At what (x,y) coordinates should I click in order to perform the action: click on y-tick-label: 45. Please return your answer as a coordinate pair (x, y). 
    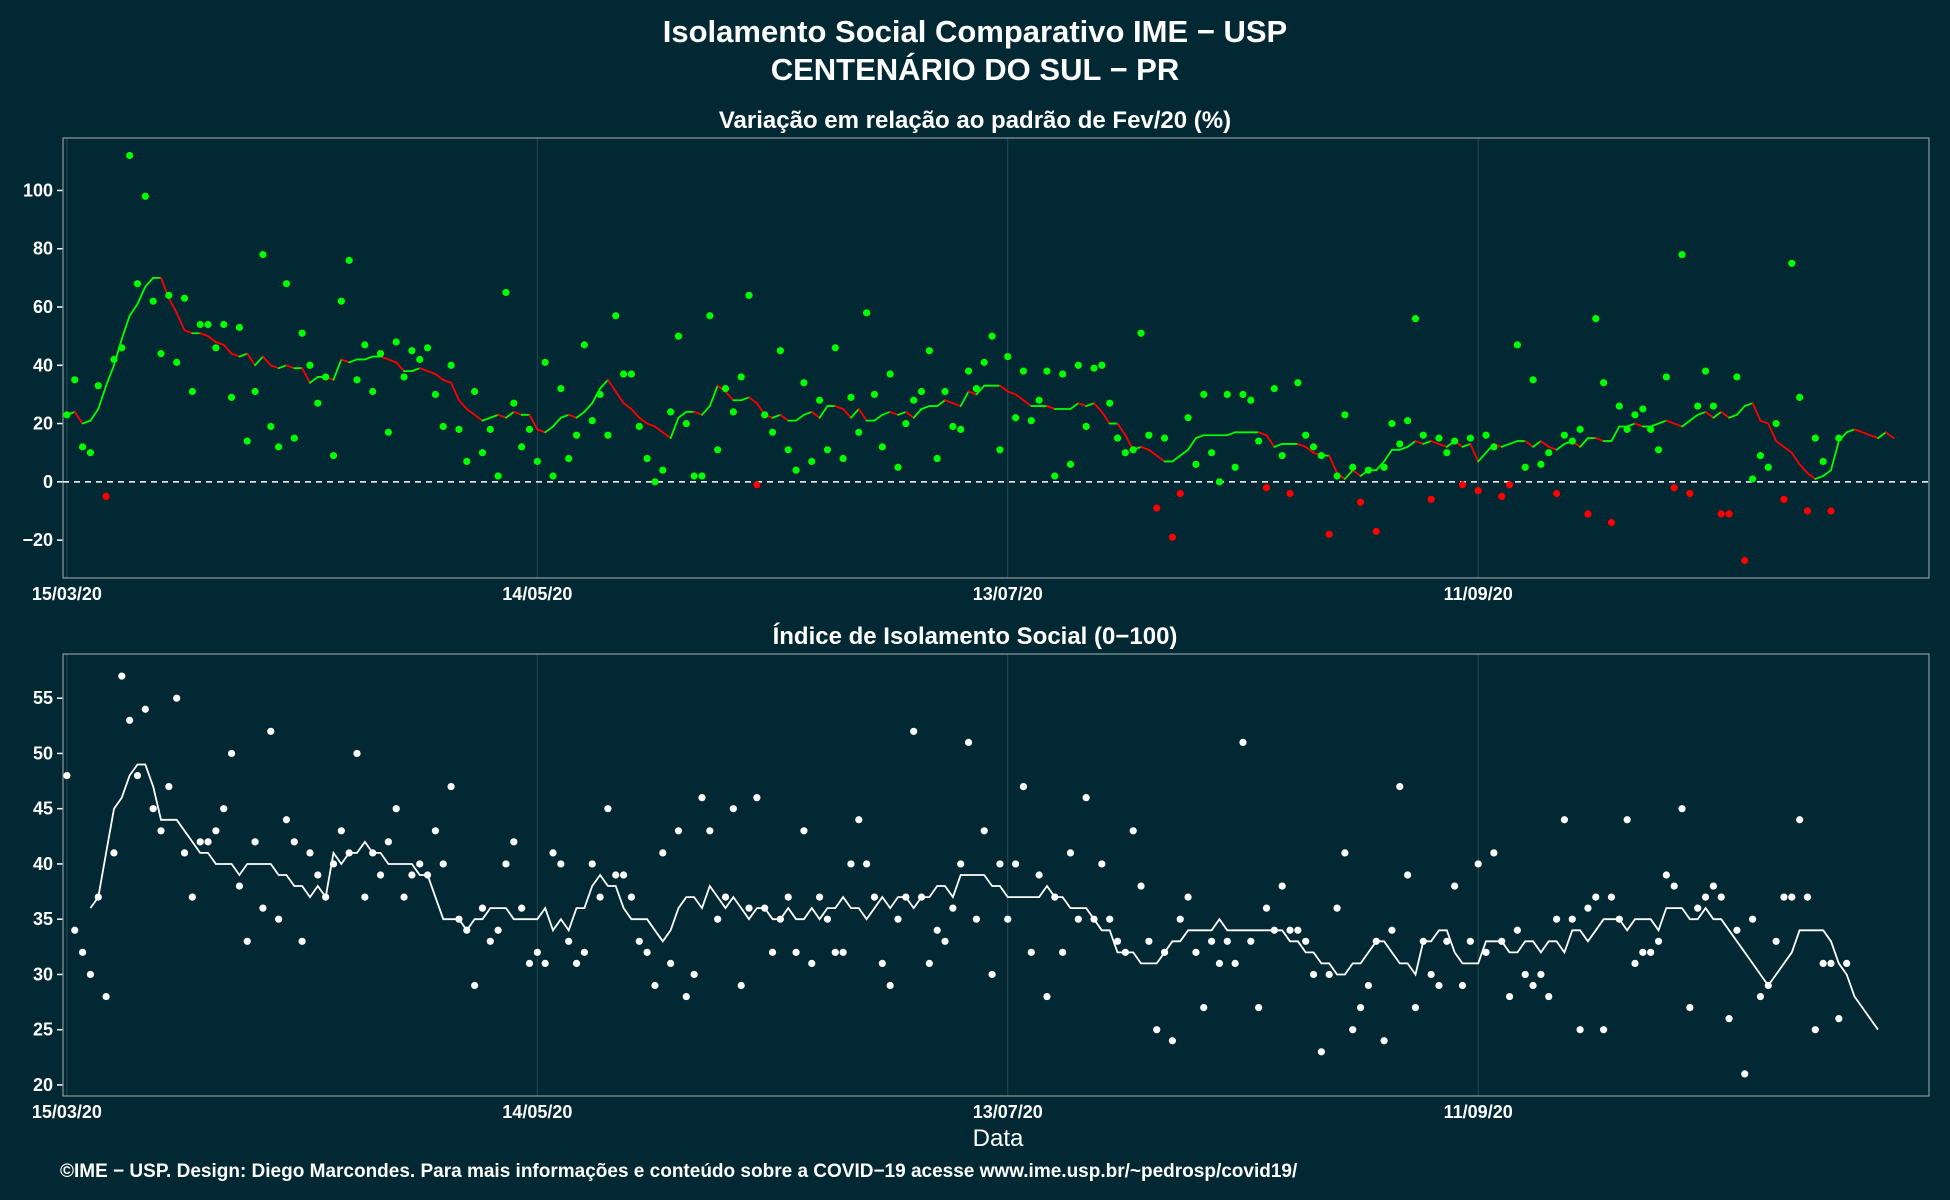
    Looking at the image, I should click on (43, 809).